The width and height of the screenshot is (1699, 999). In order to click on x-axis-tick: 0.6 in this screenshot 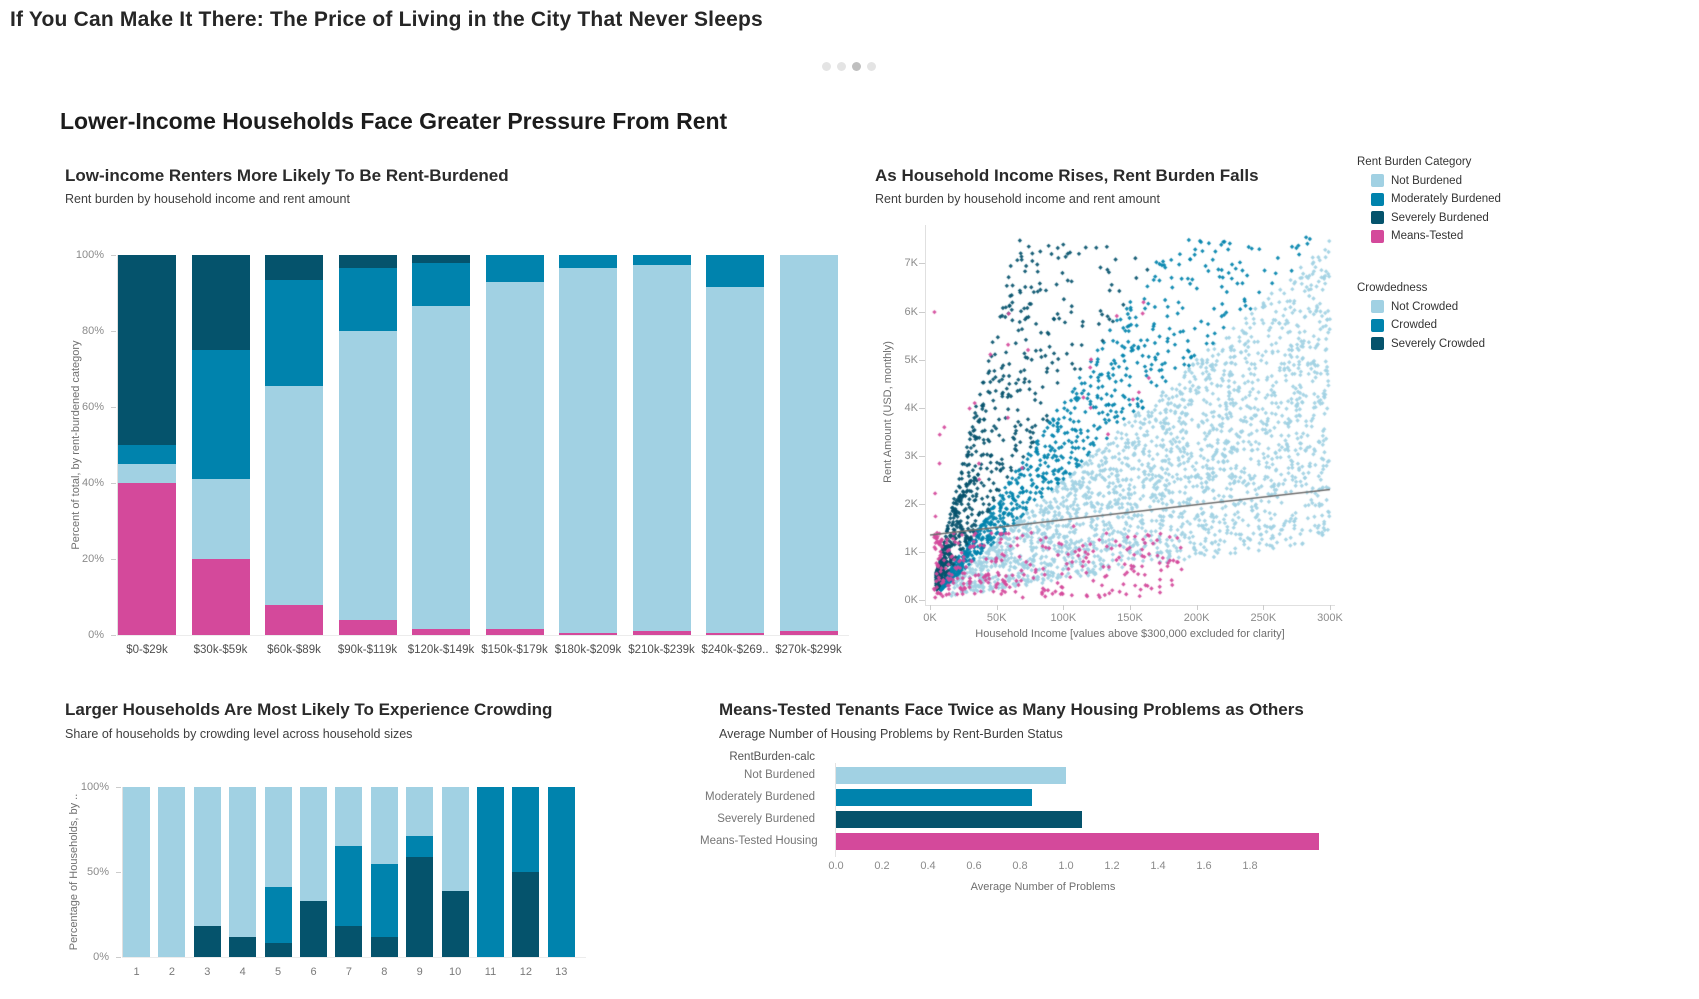, I will do `click(974, 866)`.